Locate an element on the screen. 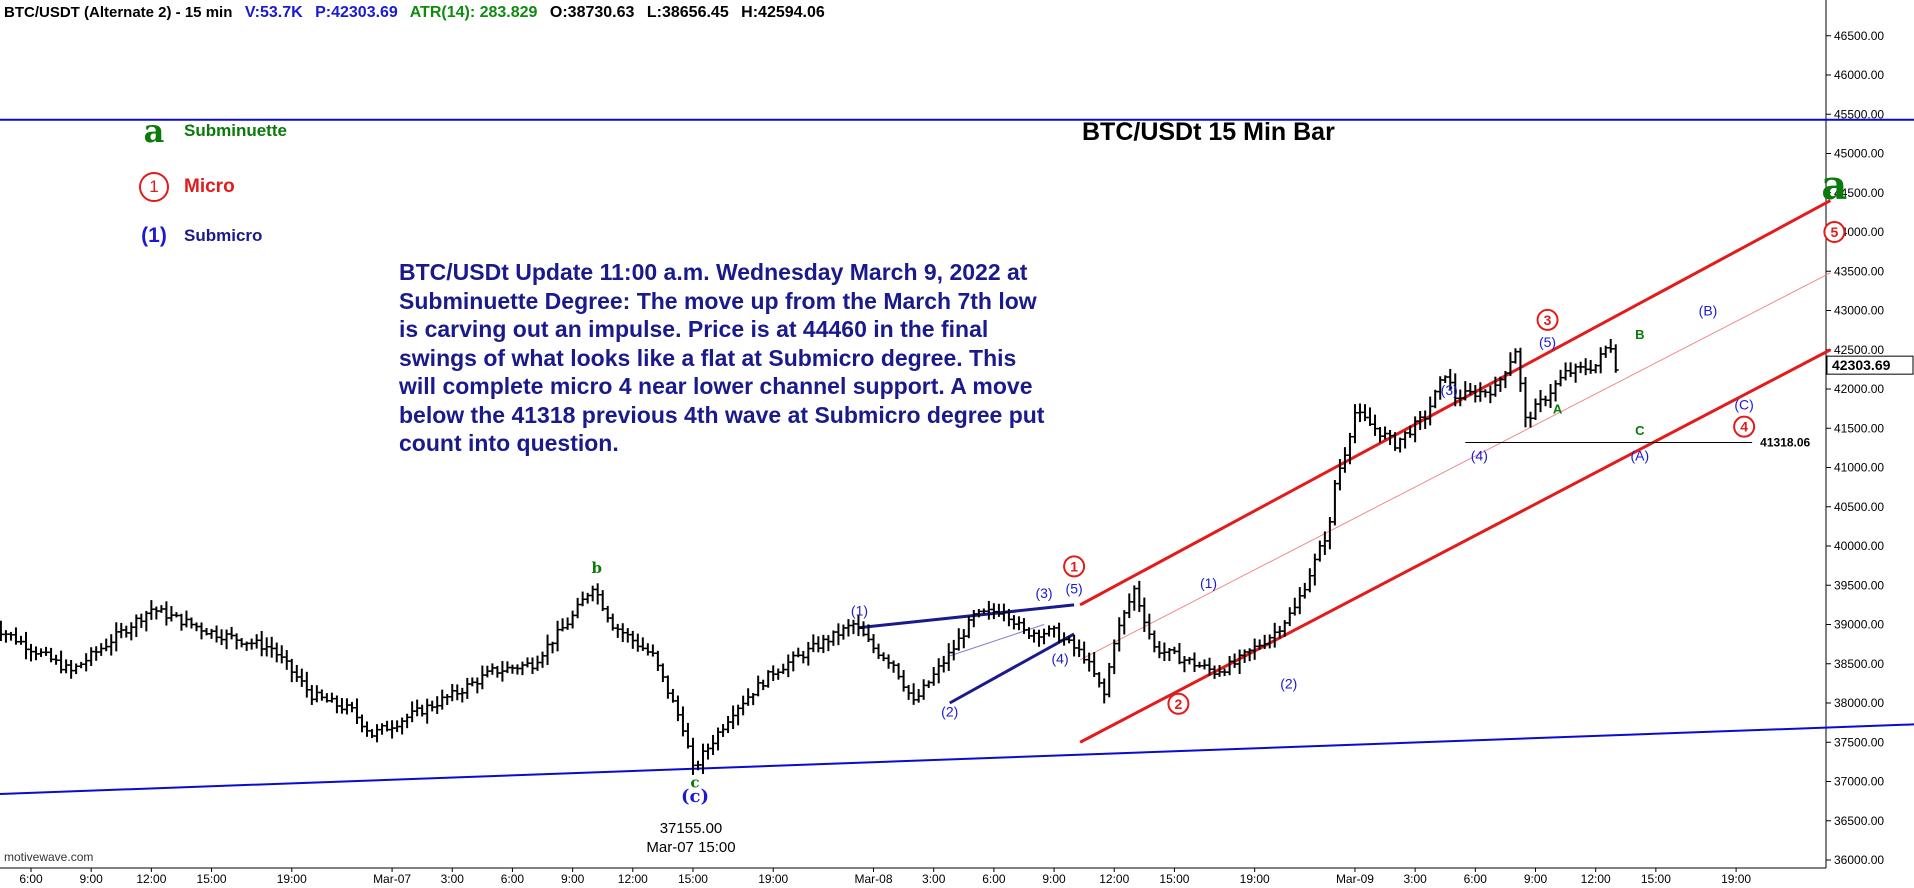 This screenshot has height=888, width=1914. y-tick-label: 44000.00 is located at coordinates (1859, 232).